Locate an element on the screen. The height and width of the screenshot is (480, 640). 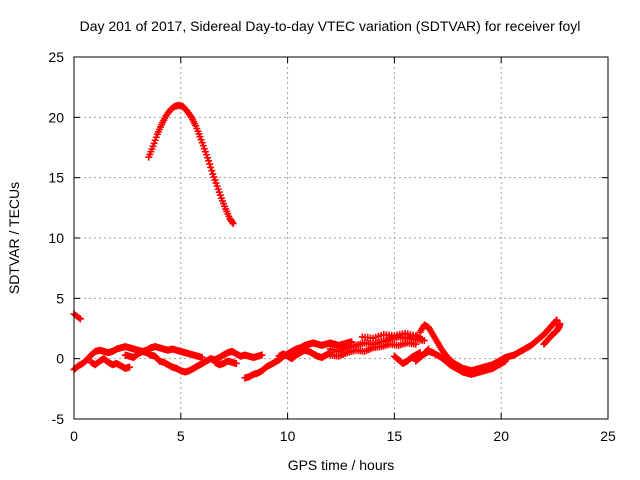
x-axis-label: GPS time / hours is located at coordinates (341, 465).